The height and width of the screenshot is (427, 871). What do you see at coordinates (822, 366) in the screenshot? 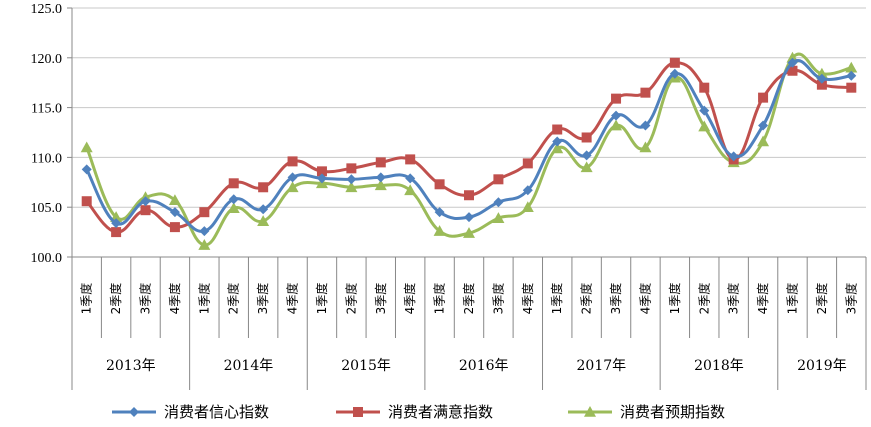
I see `x-year-label: 2019年` at bounding box center [822, 366].